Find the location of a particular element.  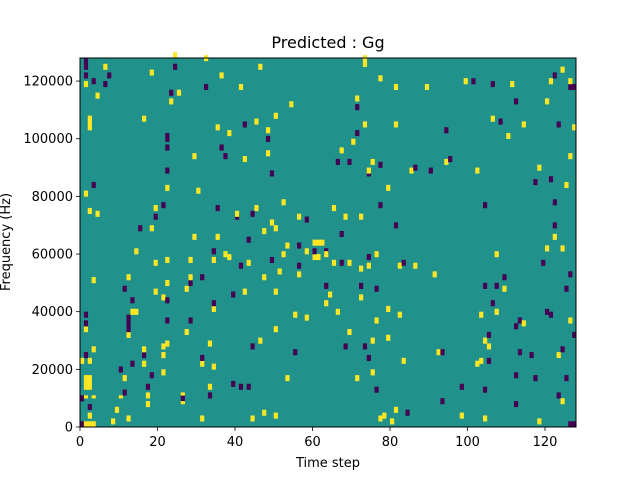

y-tick-label: 120000 is located at coordinates (48, 82).